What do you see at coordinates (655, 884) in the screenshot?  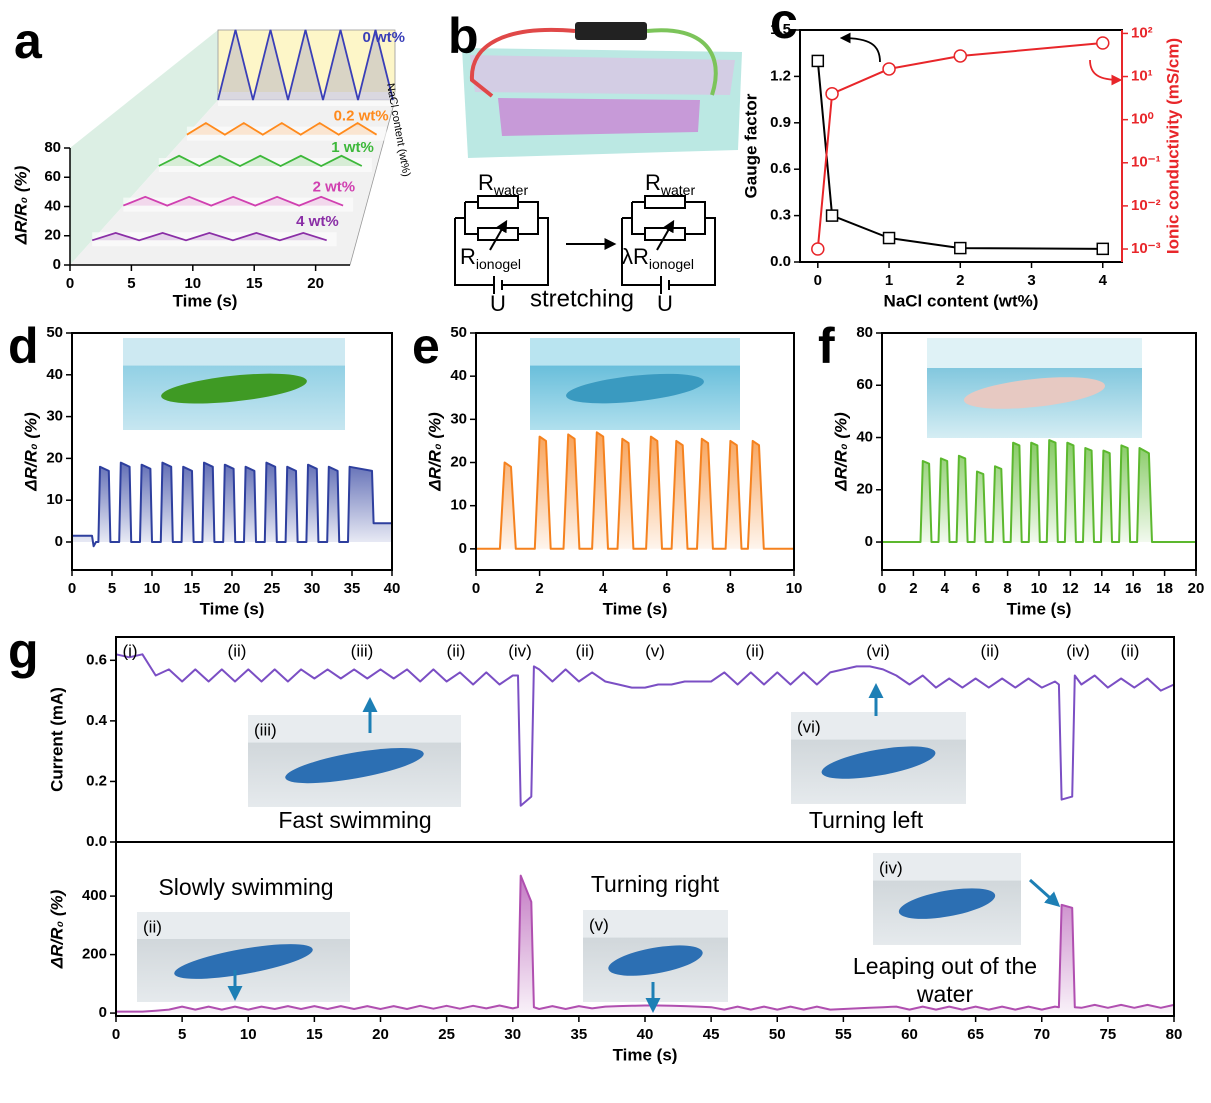 I see `inset-caption: Turning right` at bounding box center [655, 884].